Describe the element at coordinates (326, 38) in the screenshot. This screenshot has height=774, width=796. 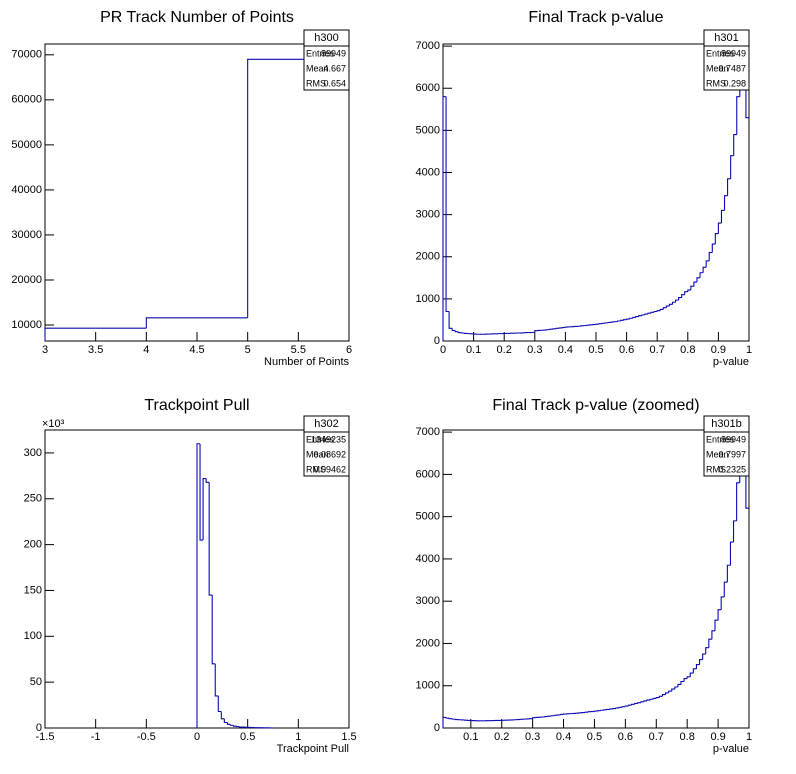
I see `stats-name: h300` at that location.